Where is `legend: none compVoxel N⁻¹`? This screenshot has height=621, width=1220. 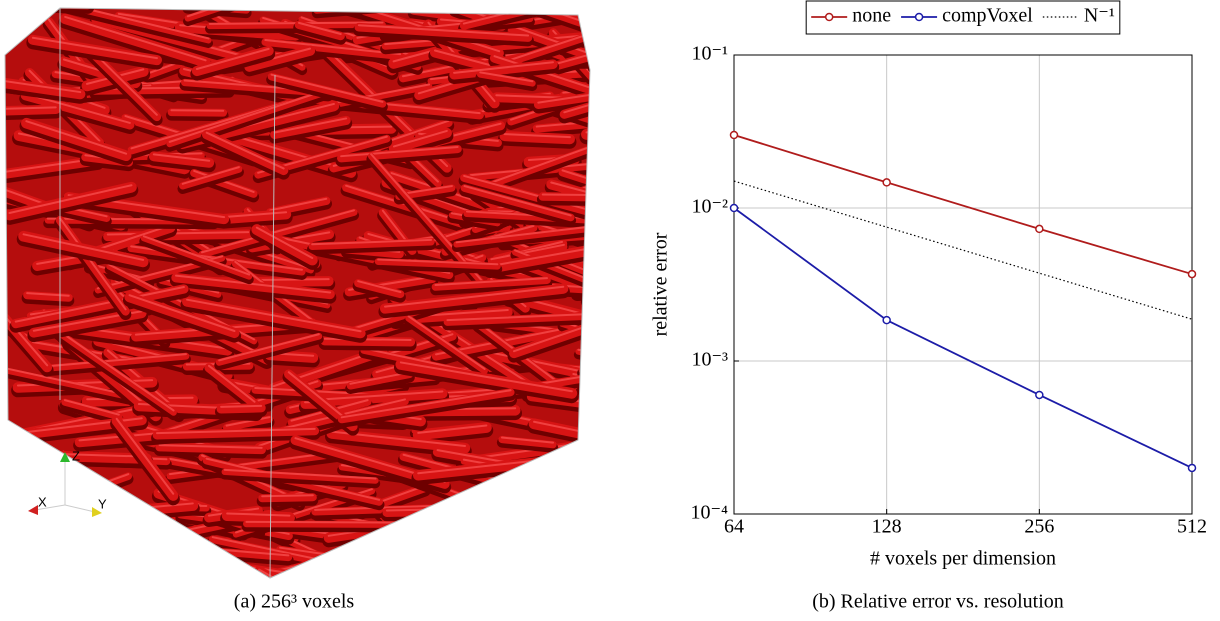
legend: none compVoxel N⁻¹ is located at coordinates (963, 17).